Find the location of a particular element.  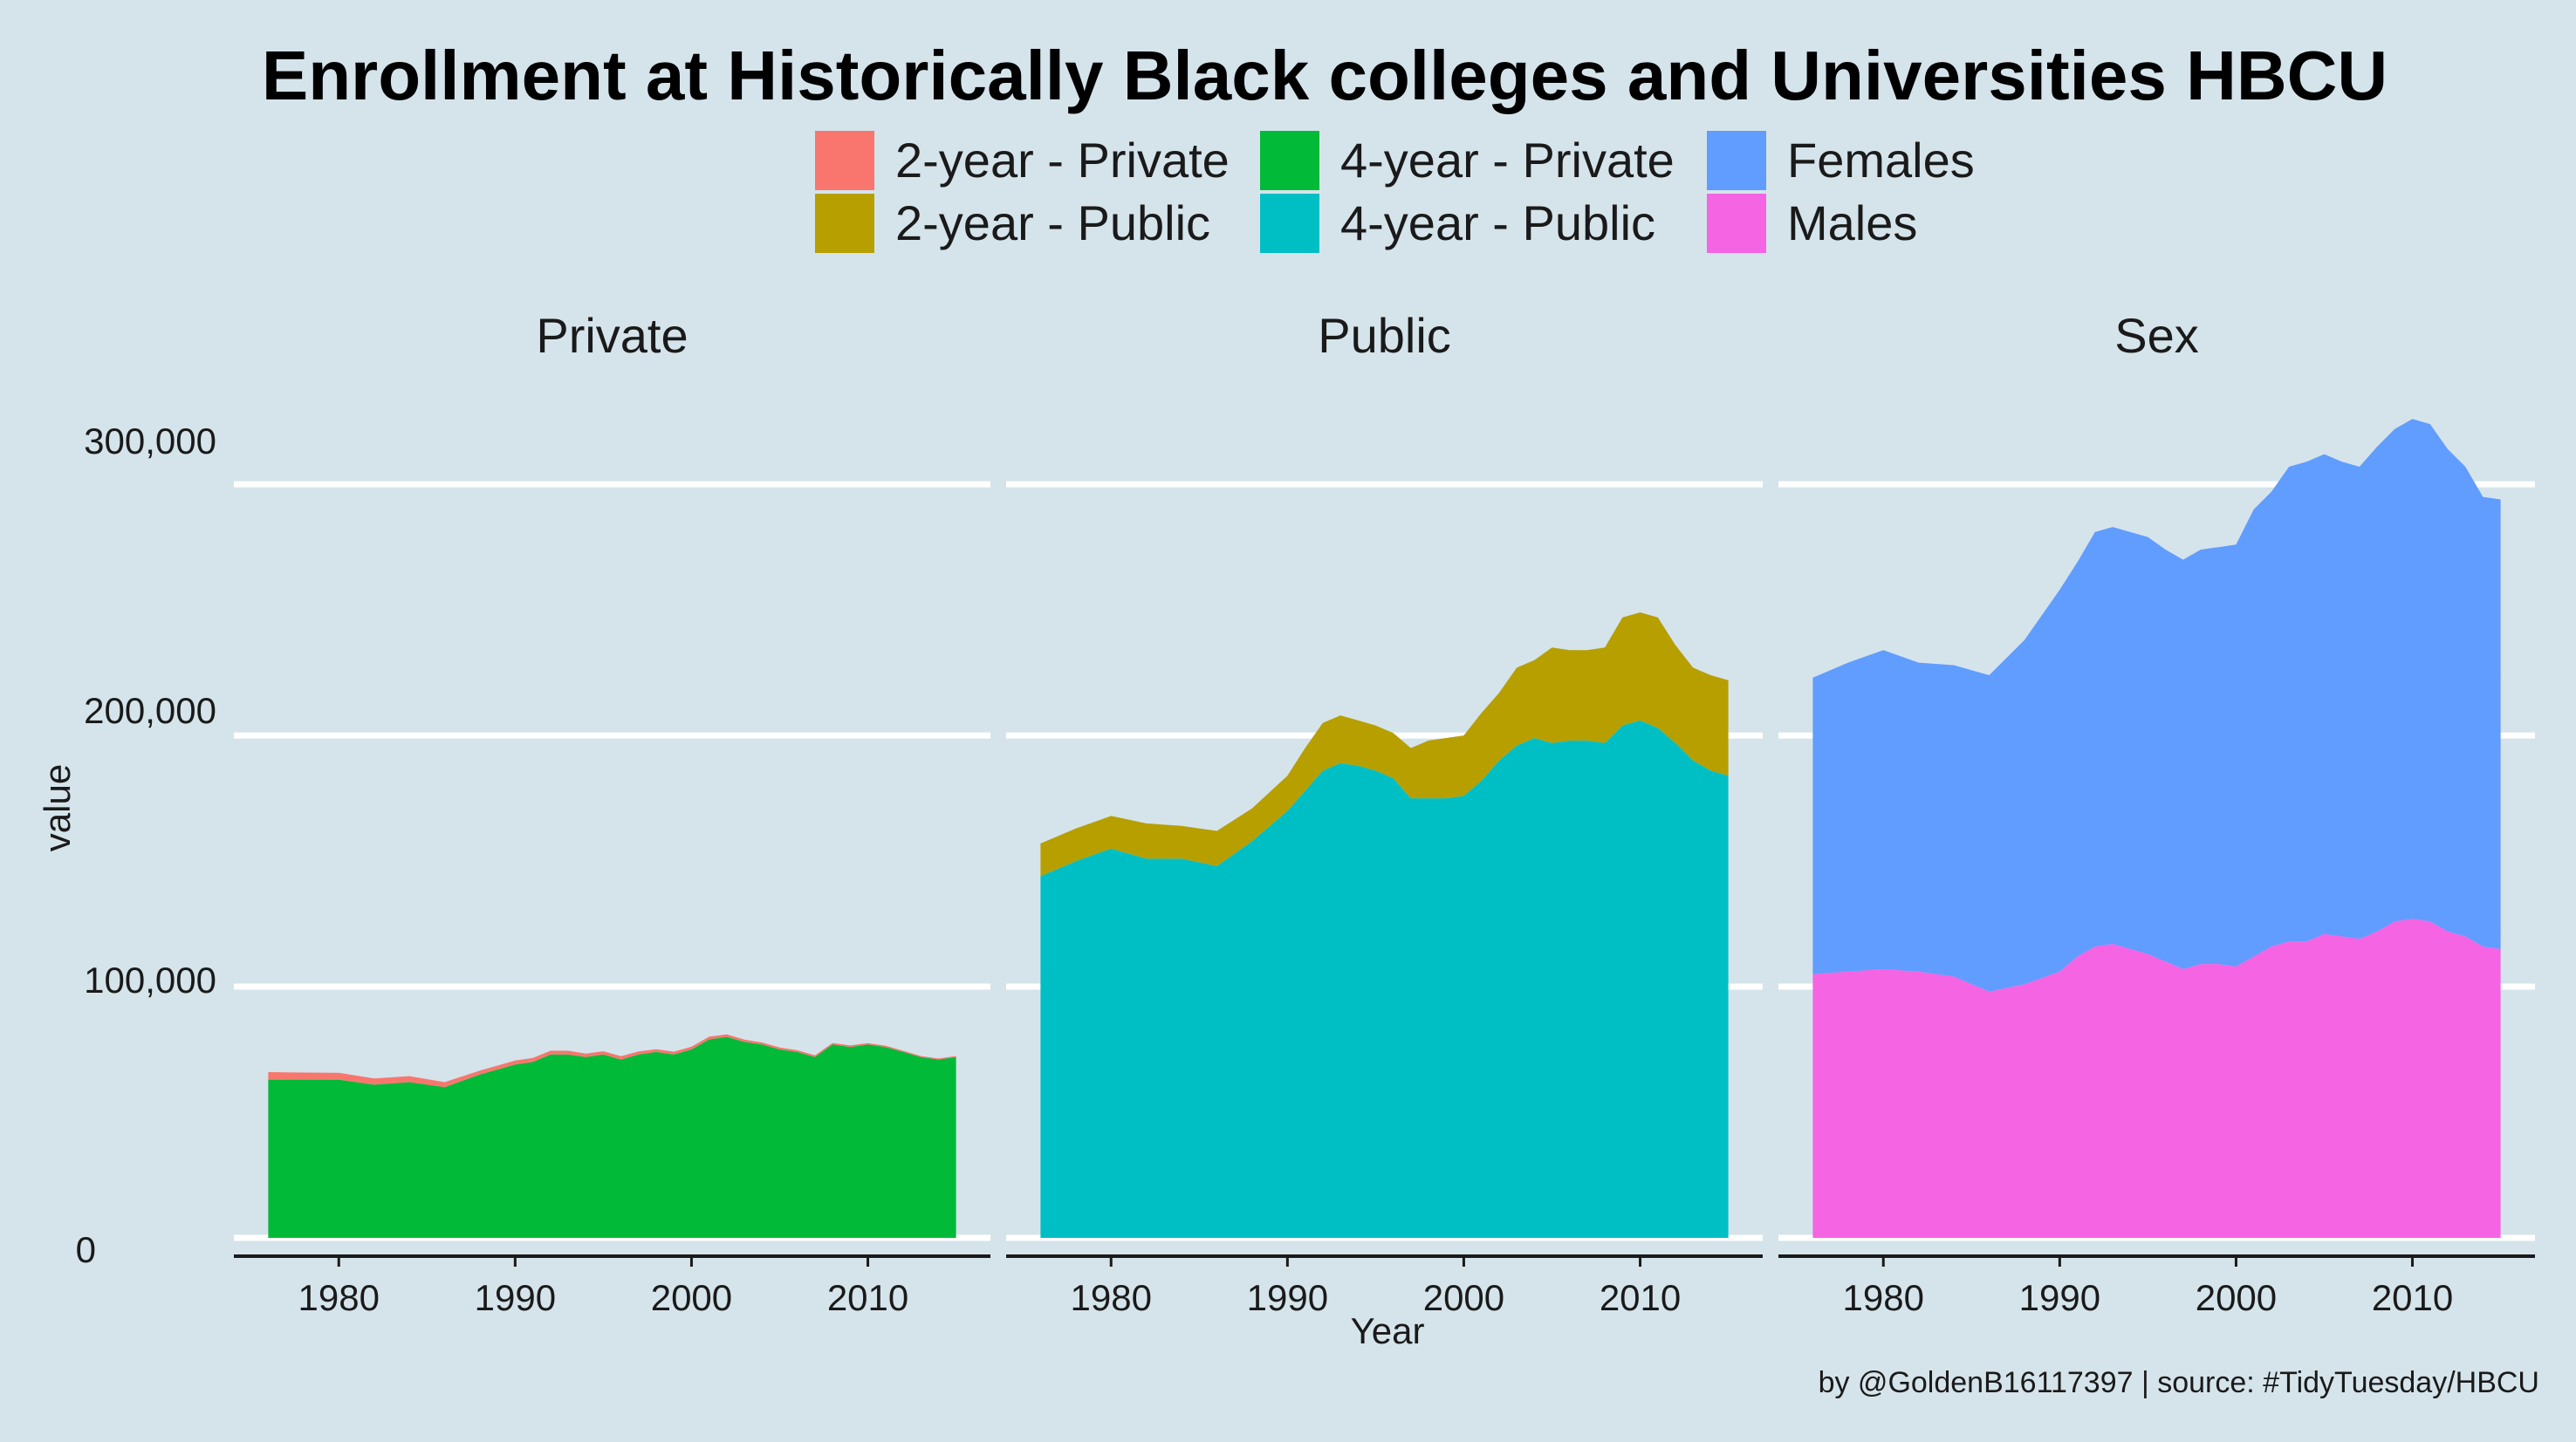

y-tick-label: 100,000 is located at coordinates (150, 980).